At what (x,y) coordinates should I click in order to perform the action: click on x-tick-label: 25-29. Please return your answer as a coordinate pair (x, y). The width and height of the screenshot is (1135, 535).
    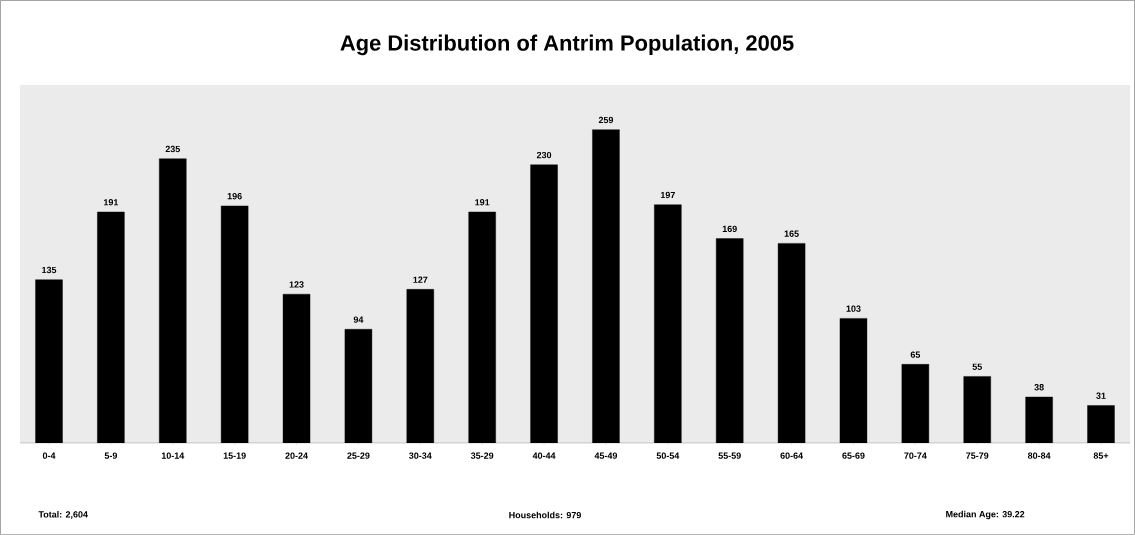
    Looking at the image, I should click on (358, 455).